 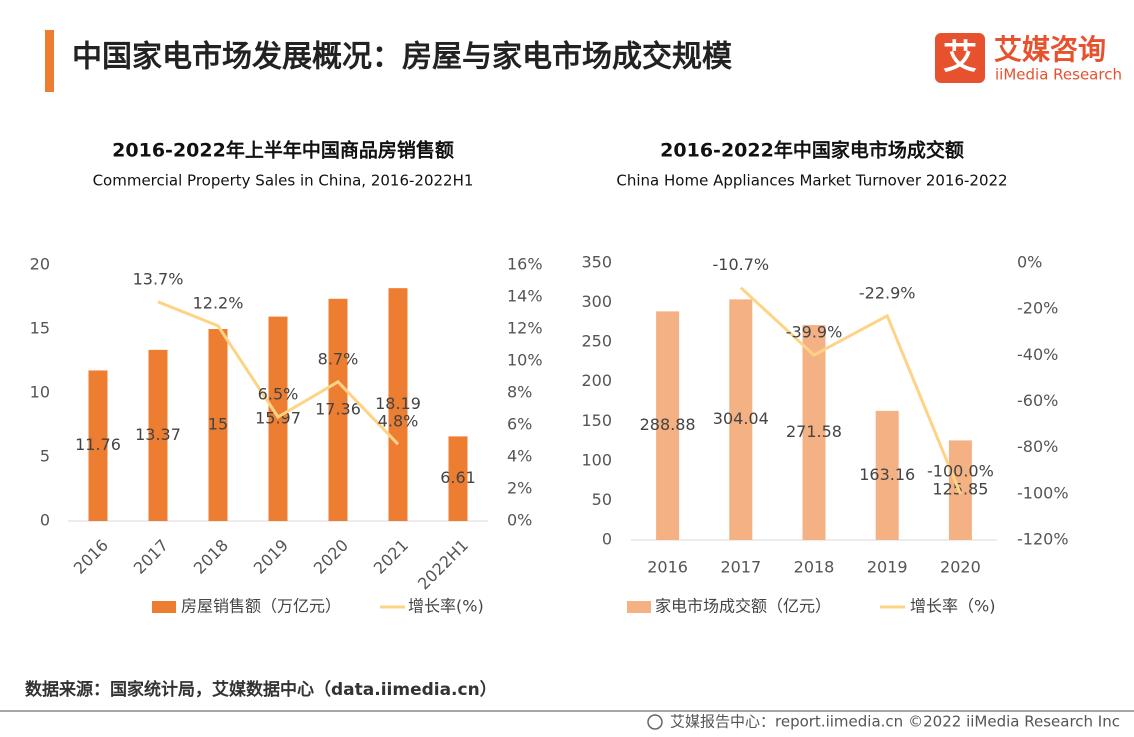 I want to click on y2-tick-label: -80%, so click(x=1037, y=446).